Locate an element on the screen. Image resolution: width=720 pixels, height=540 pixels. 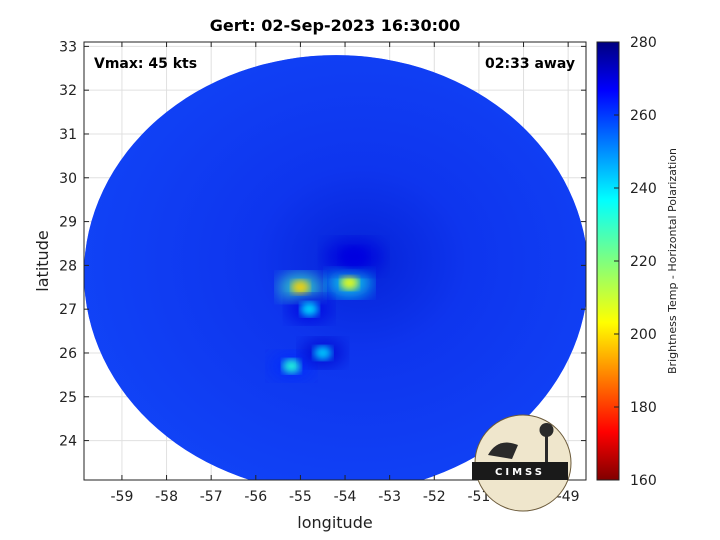
y-tick-label: 24 is located at coordinates (68, 442).